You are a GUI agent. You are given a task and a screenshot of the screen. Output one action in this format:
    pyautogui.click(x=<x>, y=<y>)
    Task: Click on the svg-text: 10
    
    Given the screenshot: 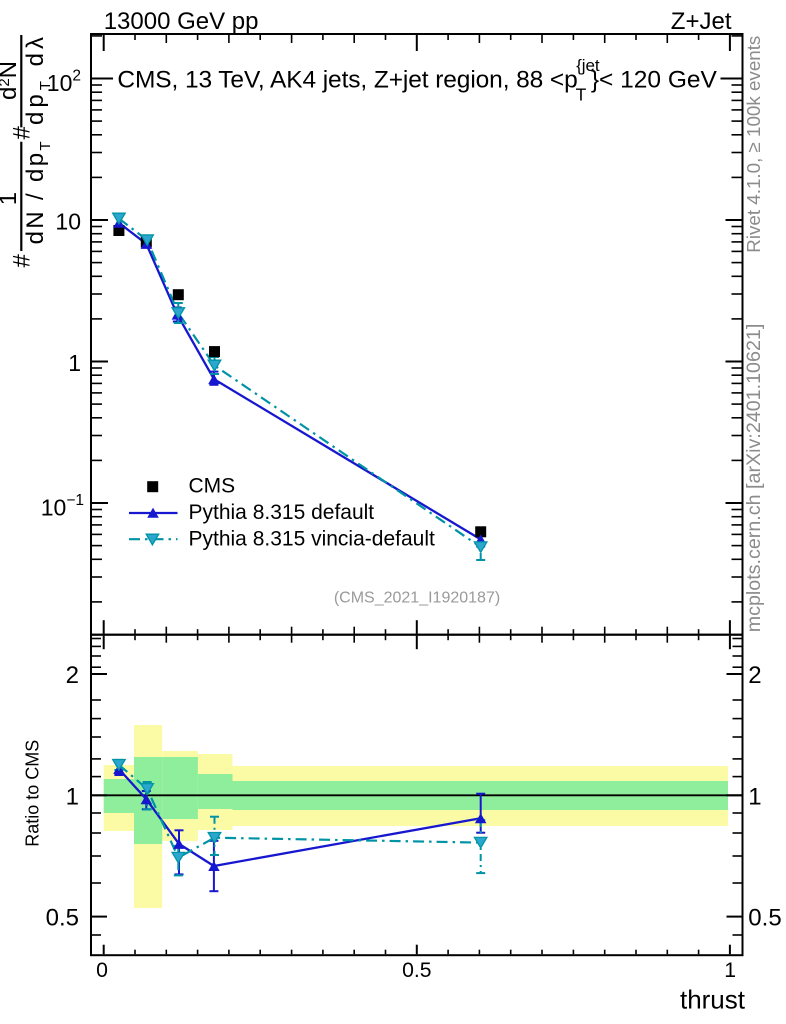 What is the action you would take?
    pyautogui.click(x=68, y=221)
    